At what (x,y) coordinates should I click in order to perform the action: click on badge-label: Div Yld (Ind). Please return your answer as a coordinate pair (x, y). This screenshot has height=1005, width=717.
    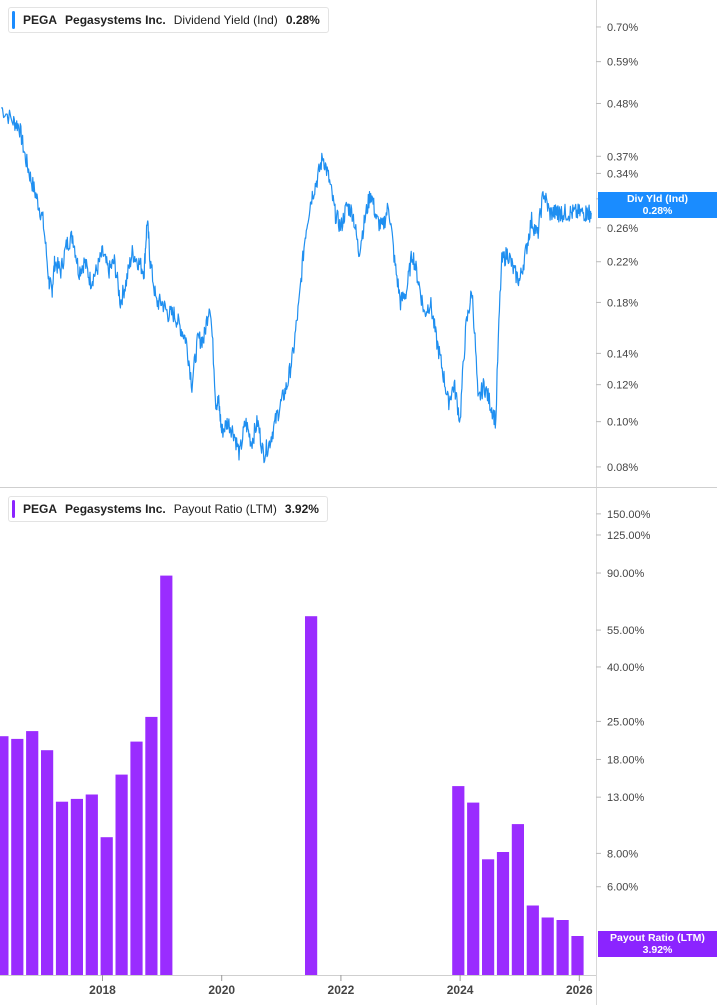
    Looking at the image, I should click on (657, 199).